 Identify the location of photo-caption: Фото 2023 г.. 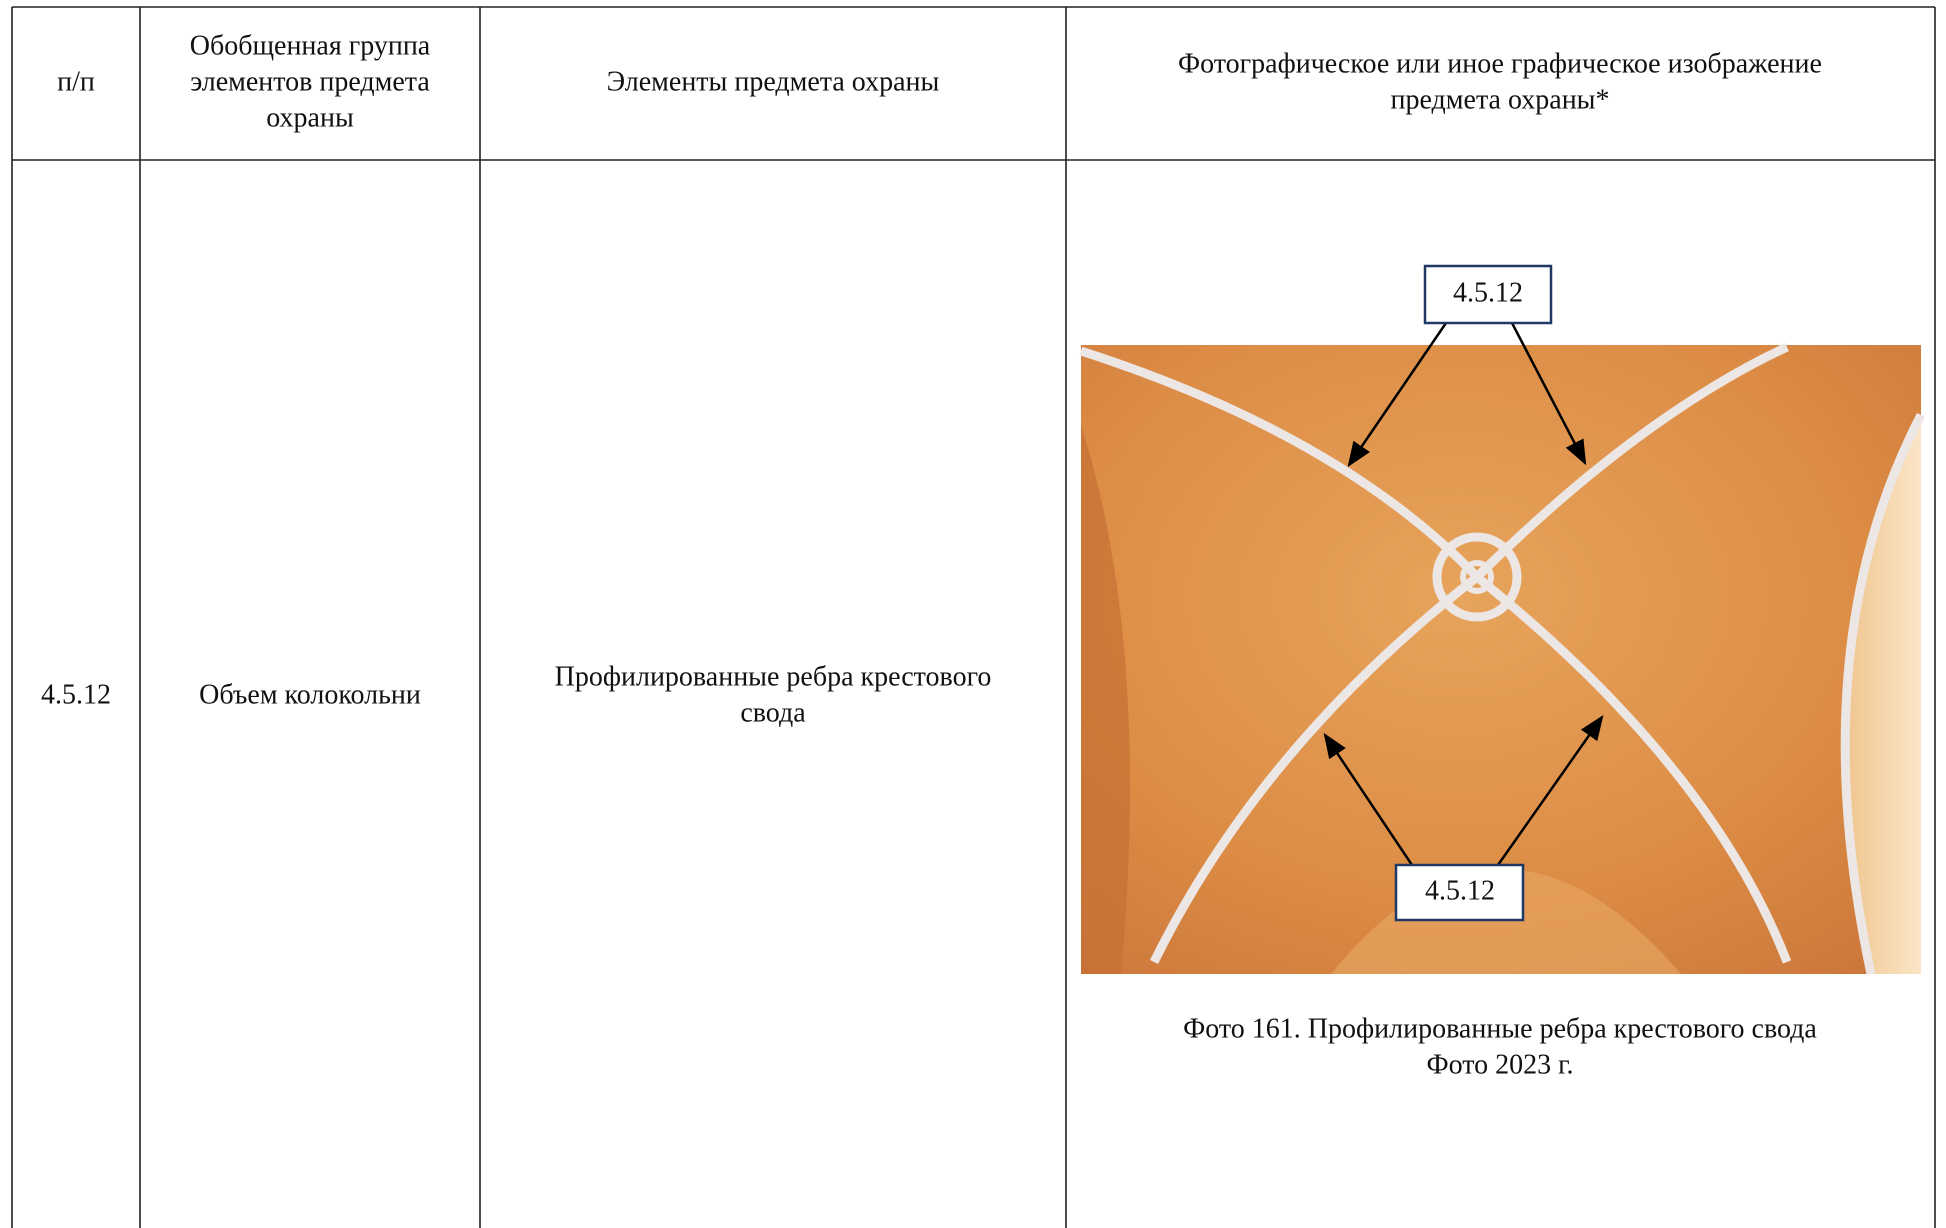
(1500, 1064).